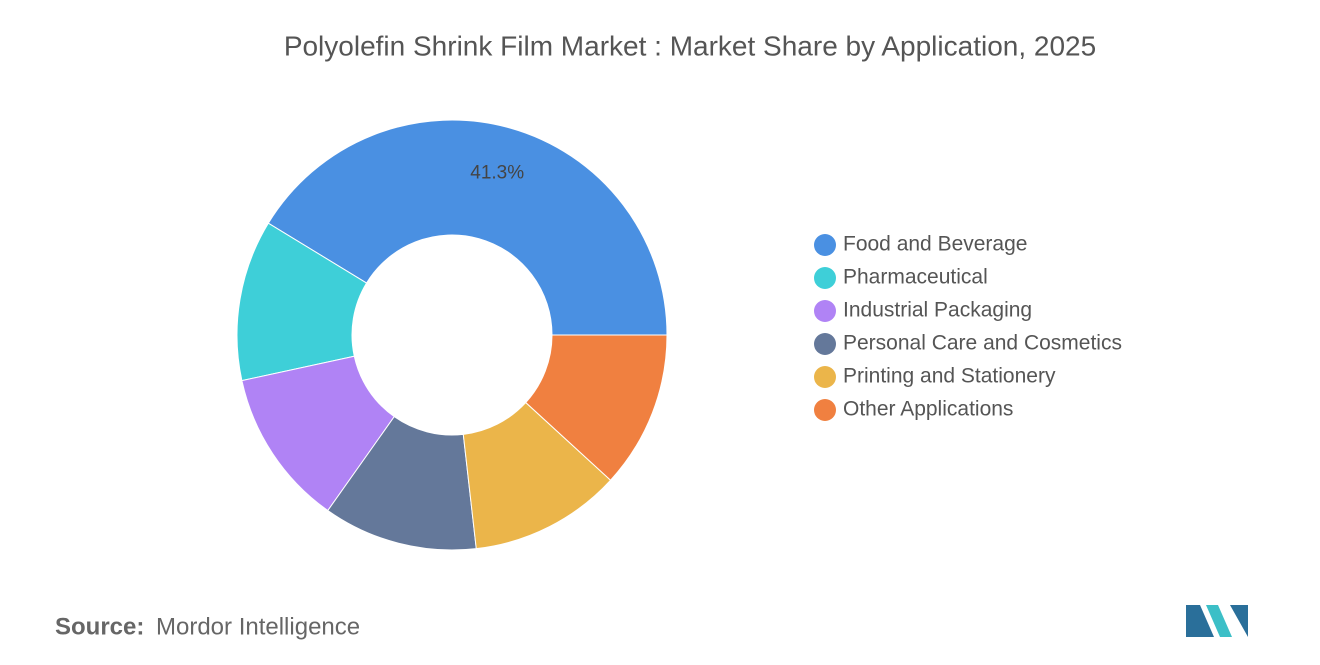 Image resolution: width=1320 pixels, height=665 pixels. Describe the element at coordinates (982, 343) in the screenshot. I see `legend-label: Personal Care and Cosmetics` at that location.